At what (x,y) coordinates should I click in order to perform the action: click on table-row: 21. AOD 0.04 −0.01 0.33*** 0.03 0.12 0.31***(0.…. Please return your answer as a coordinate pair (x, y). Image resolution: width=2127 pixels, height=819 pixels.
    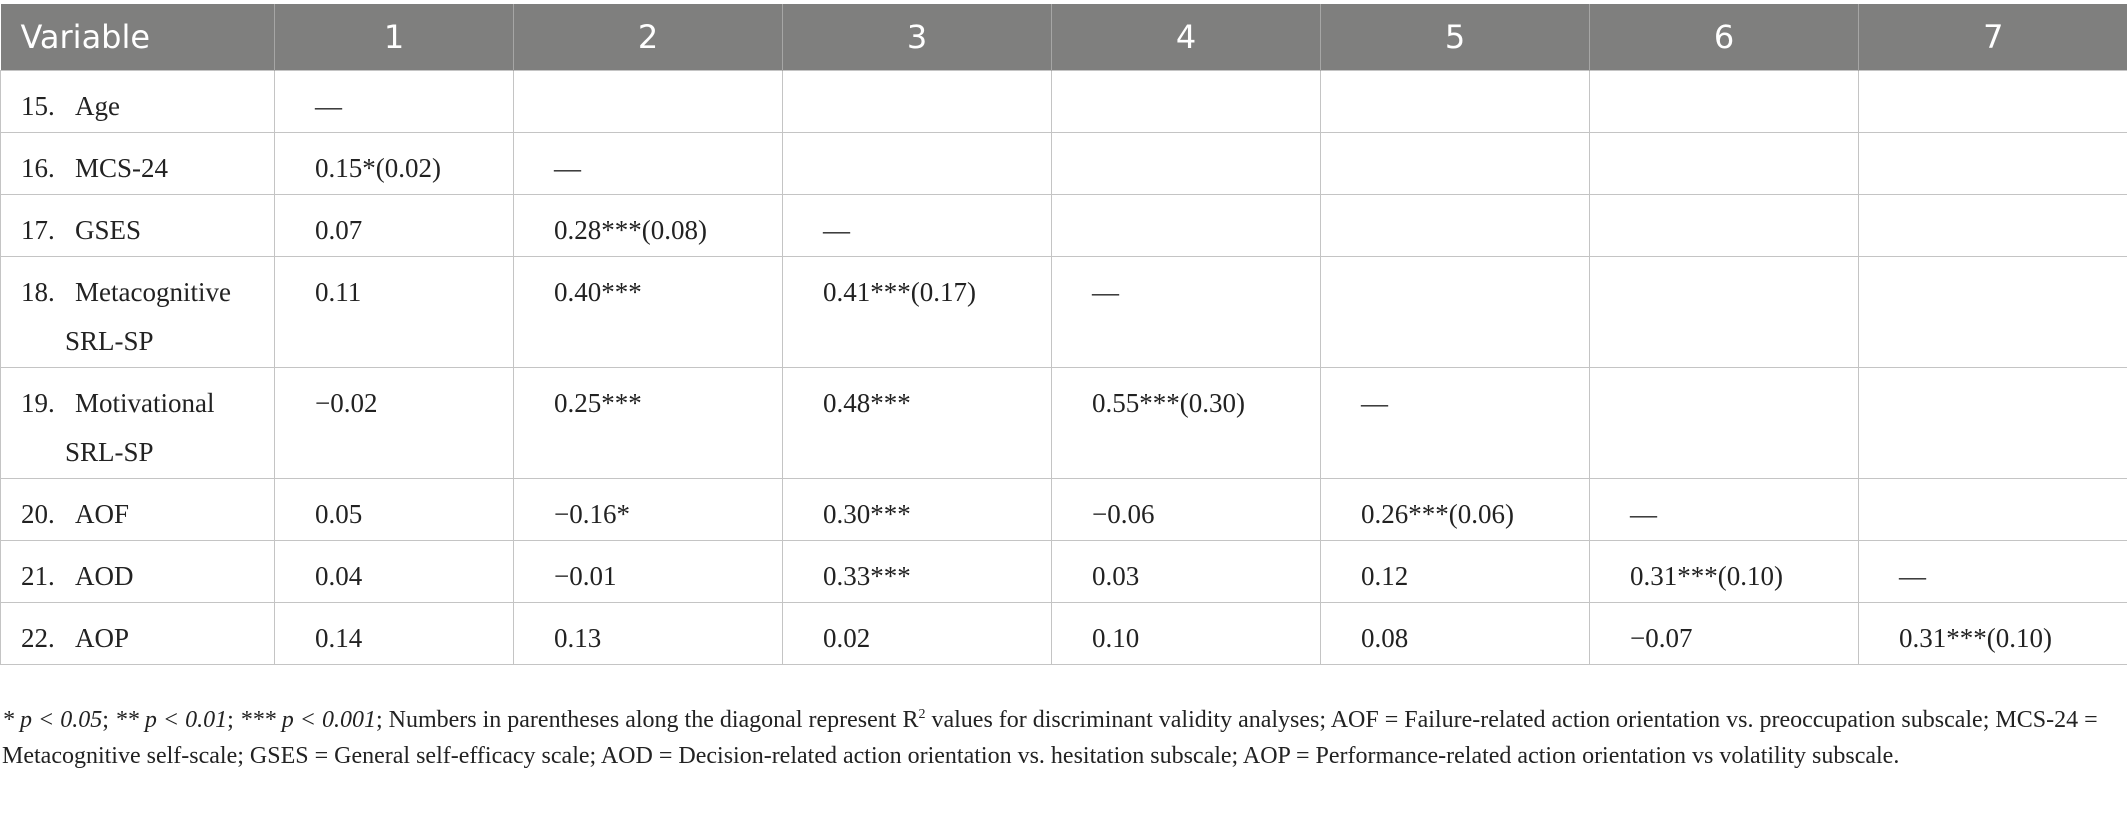
    Looking at the image, I should click on (1063, 571).